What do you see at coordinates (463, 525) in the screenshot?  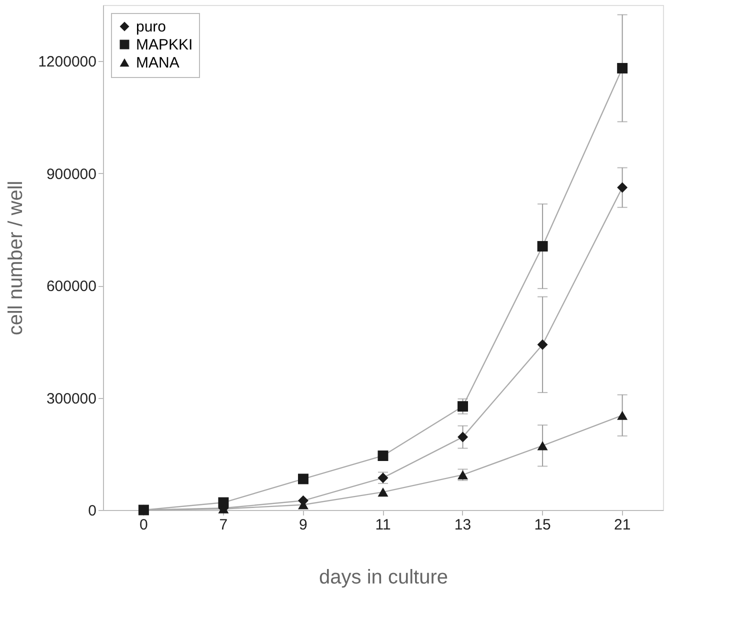 I see `x-tick-label: 13` at bounding box center [463, 525].